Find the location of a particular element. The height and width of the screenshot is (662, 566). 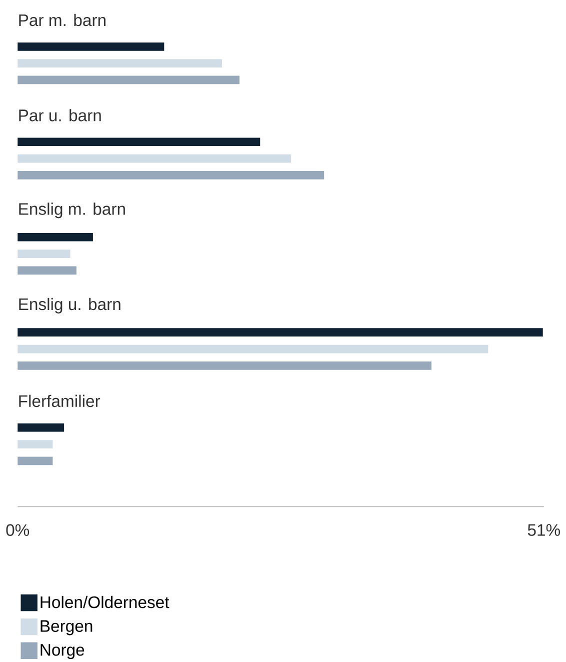

y-tick-label: Par m. barn is located at coordinates (62, 20).